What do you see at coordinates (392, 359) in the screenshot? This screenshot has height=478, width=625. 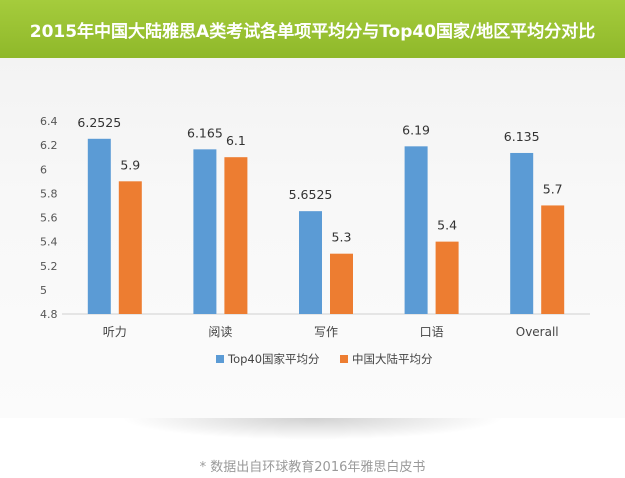 I see `legend-label: 中国大陆平均分` at bounding box center [392, 359].